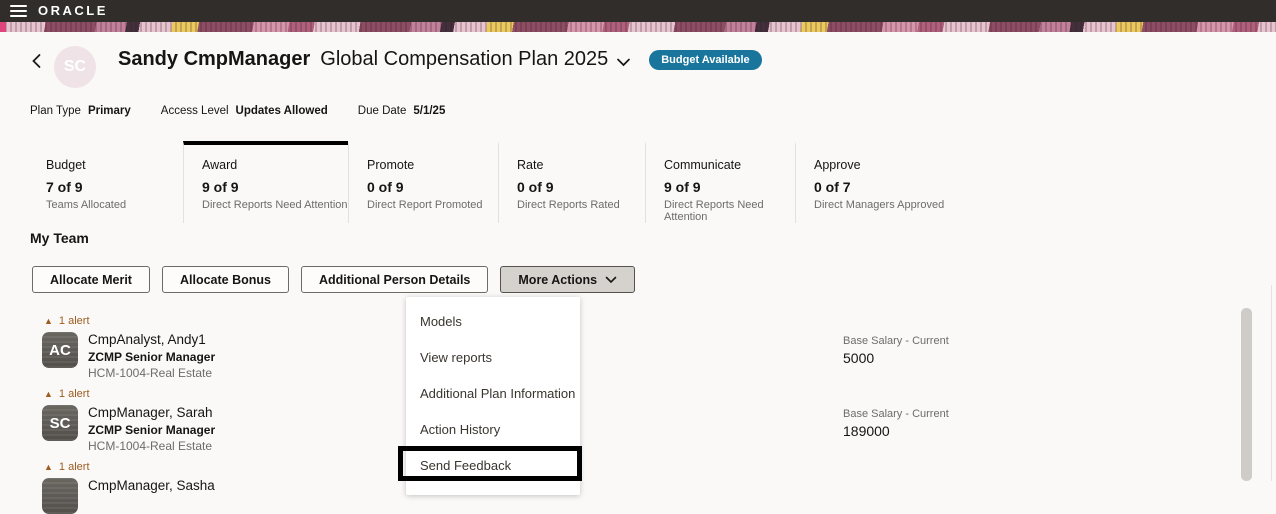 The image size is (1276, 514). What do you see at coordinates (109, 111) in the screenshot?
I see `plan-type-value: Primary` at bounding box center [109, 111].